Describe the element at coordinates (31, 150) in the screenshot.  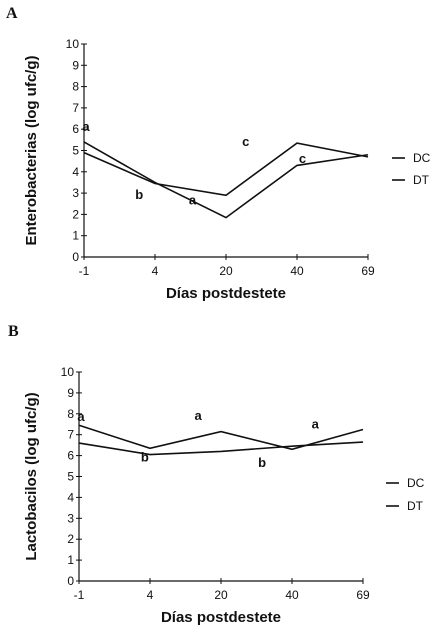
I see `y-axis-title: Enterobacterias (log ufc/g)` at that location.